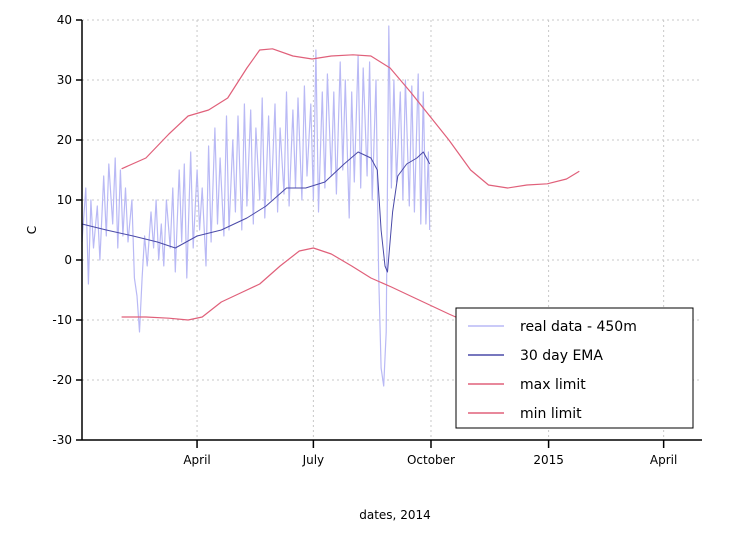 Image resolution: width=730 pixels, height=534 pixels. I want to click on x-tick-label: 2015, so click(548, 460).